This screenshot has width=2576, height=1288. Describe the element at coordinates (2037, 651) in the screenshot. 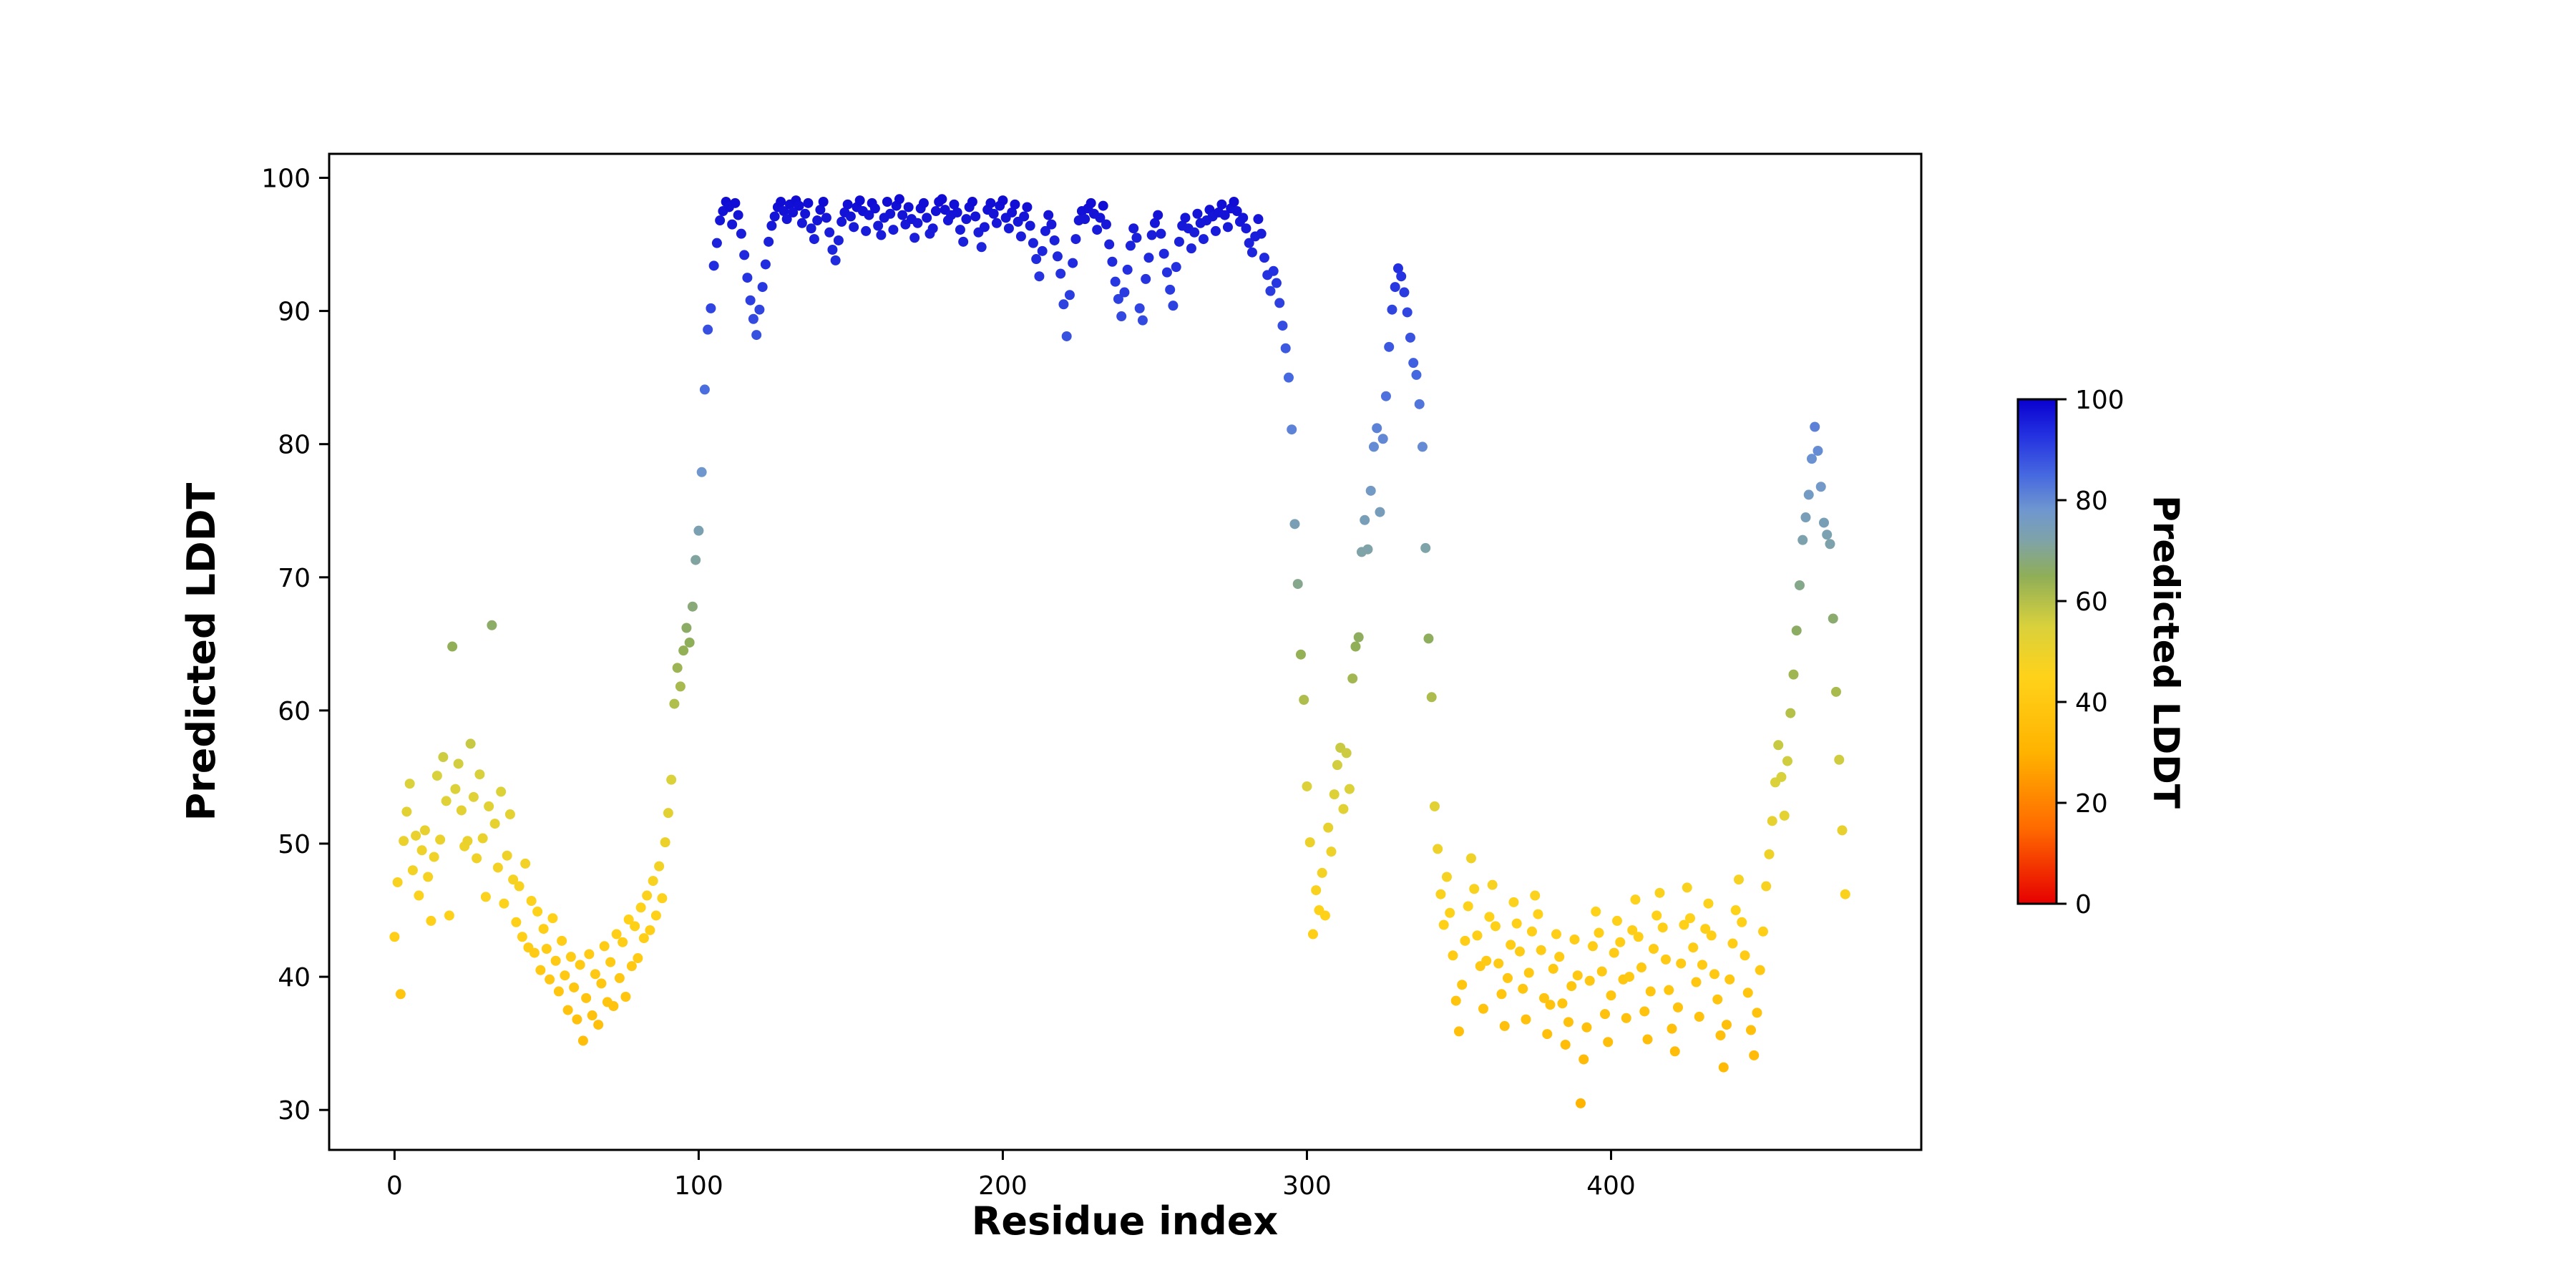

I see `colorbar-gradient` at that location.